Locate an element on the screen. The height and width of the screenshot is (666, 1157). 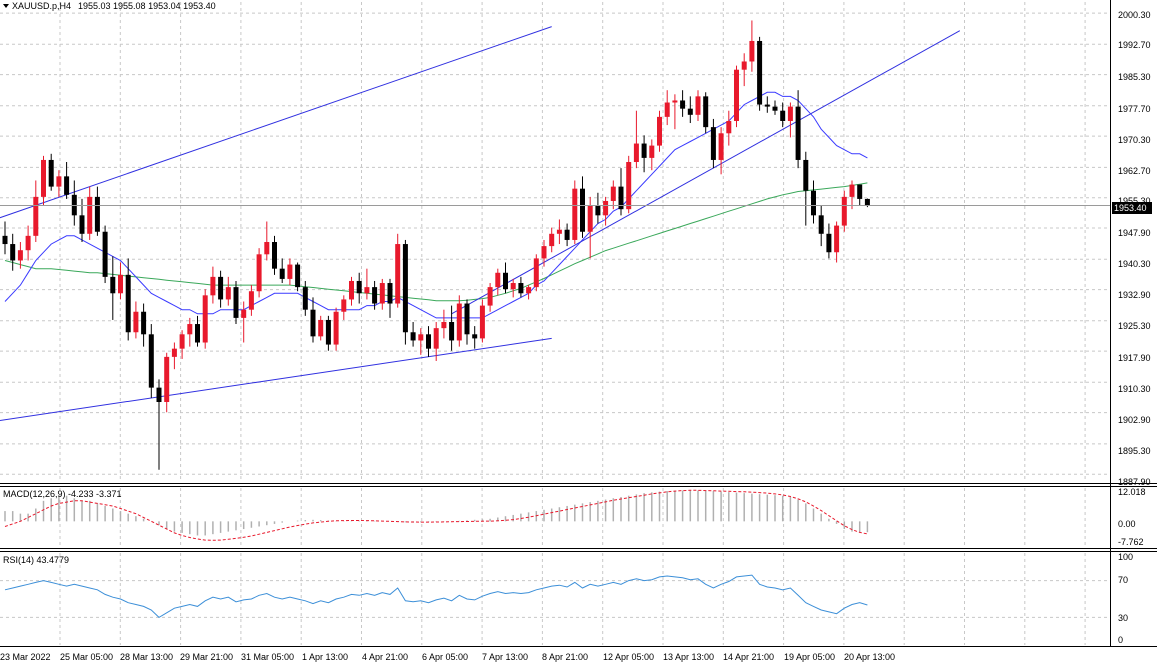
macd-signal-path is located at coordinates (436, 515).